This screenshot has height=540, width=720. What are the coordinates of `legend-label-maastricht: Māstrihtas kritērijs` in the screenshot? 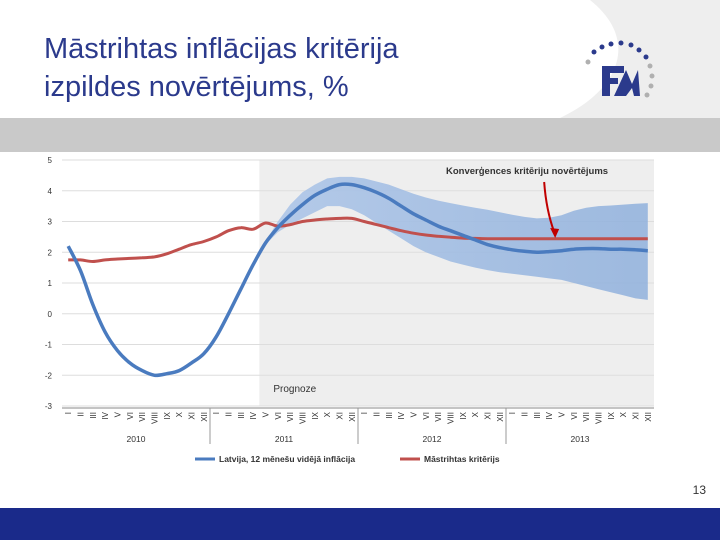 It's located at (462, 459).